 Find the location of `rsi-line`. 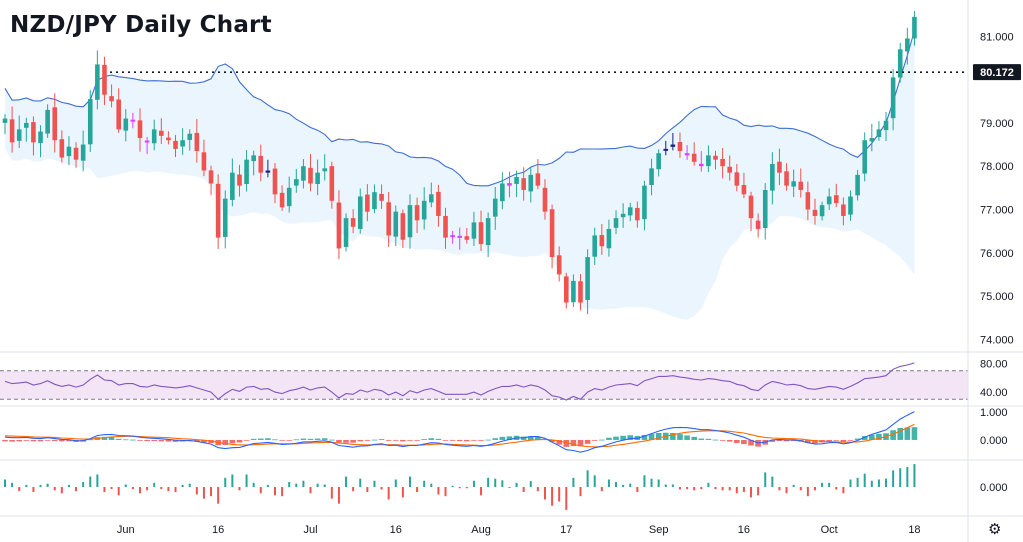

rsi-line is located at coordinates (459, 381).